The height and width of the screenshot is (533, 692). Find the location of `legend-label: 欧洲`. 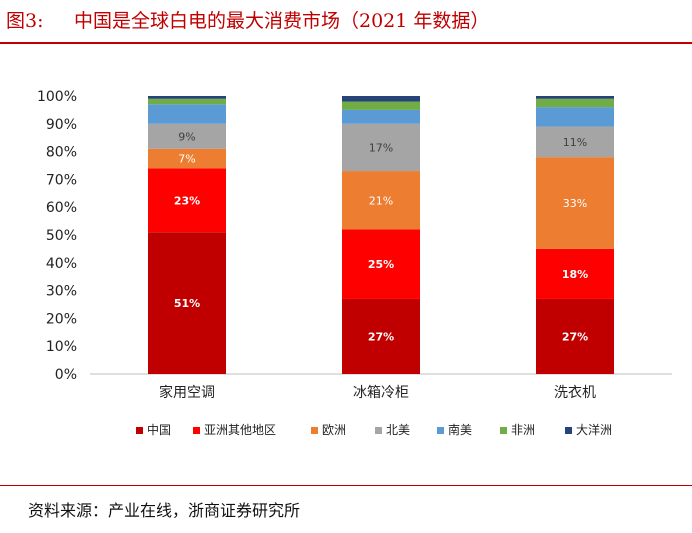

legend-label: 欧洲 is located at coordinates (334, 430).